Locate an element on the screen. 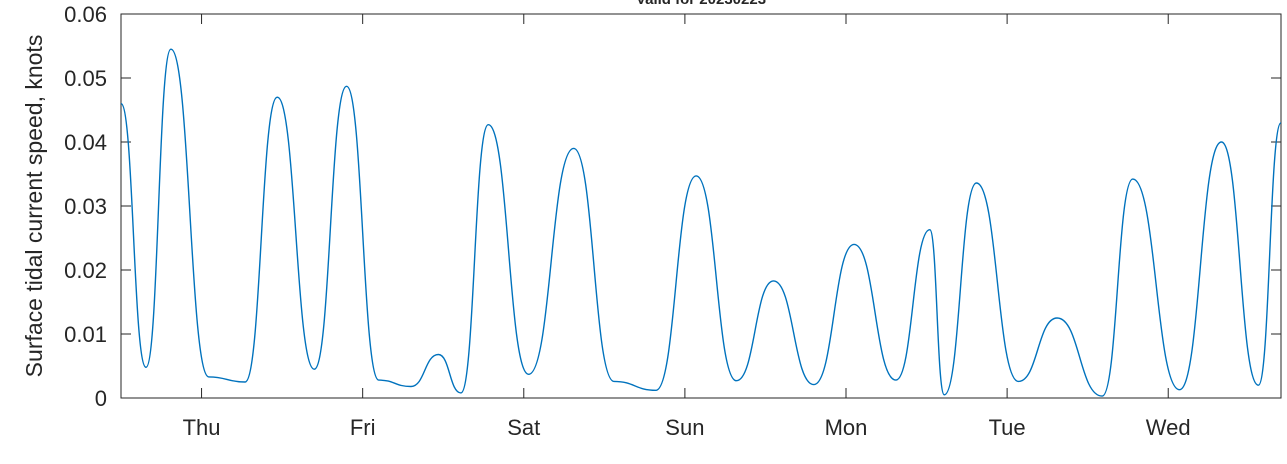 The height and width of the screenshot is (464, 1287). y-tick-label: 0.03 is located at coordinates (85, 206).